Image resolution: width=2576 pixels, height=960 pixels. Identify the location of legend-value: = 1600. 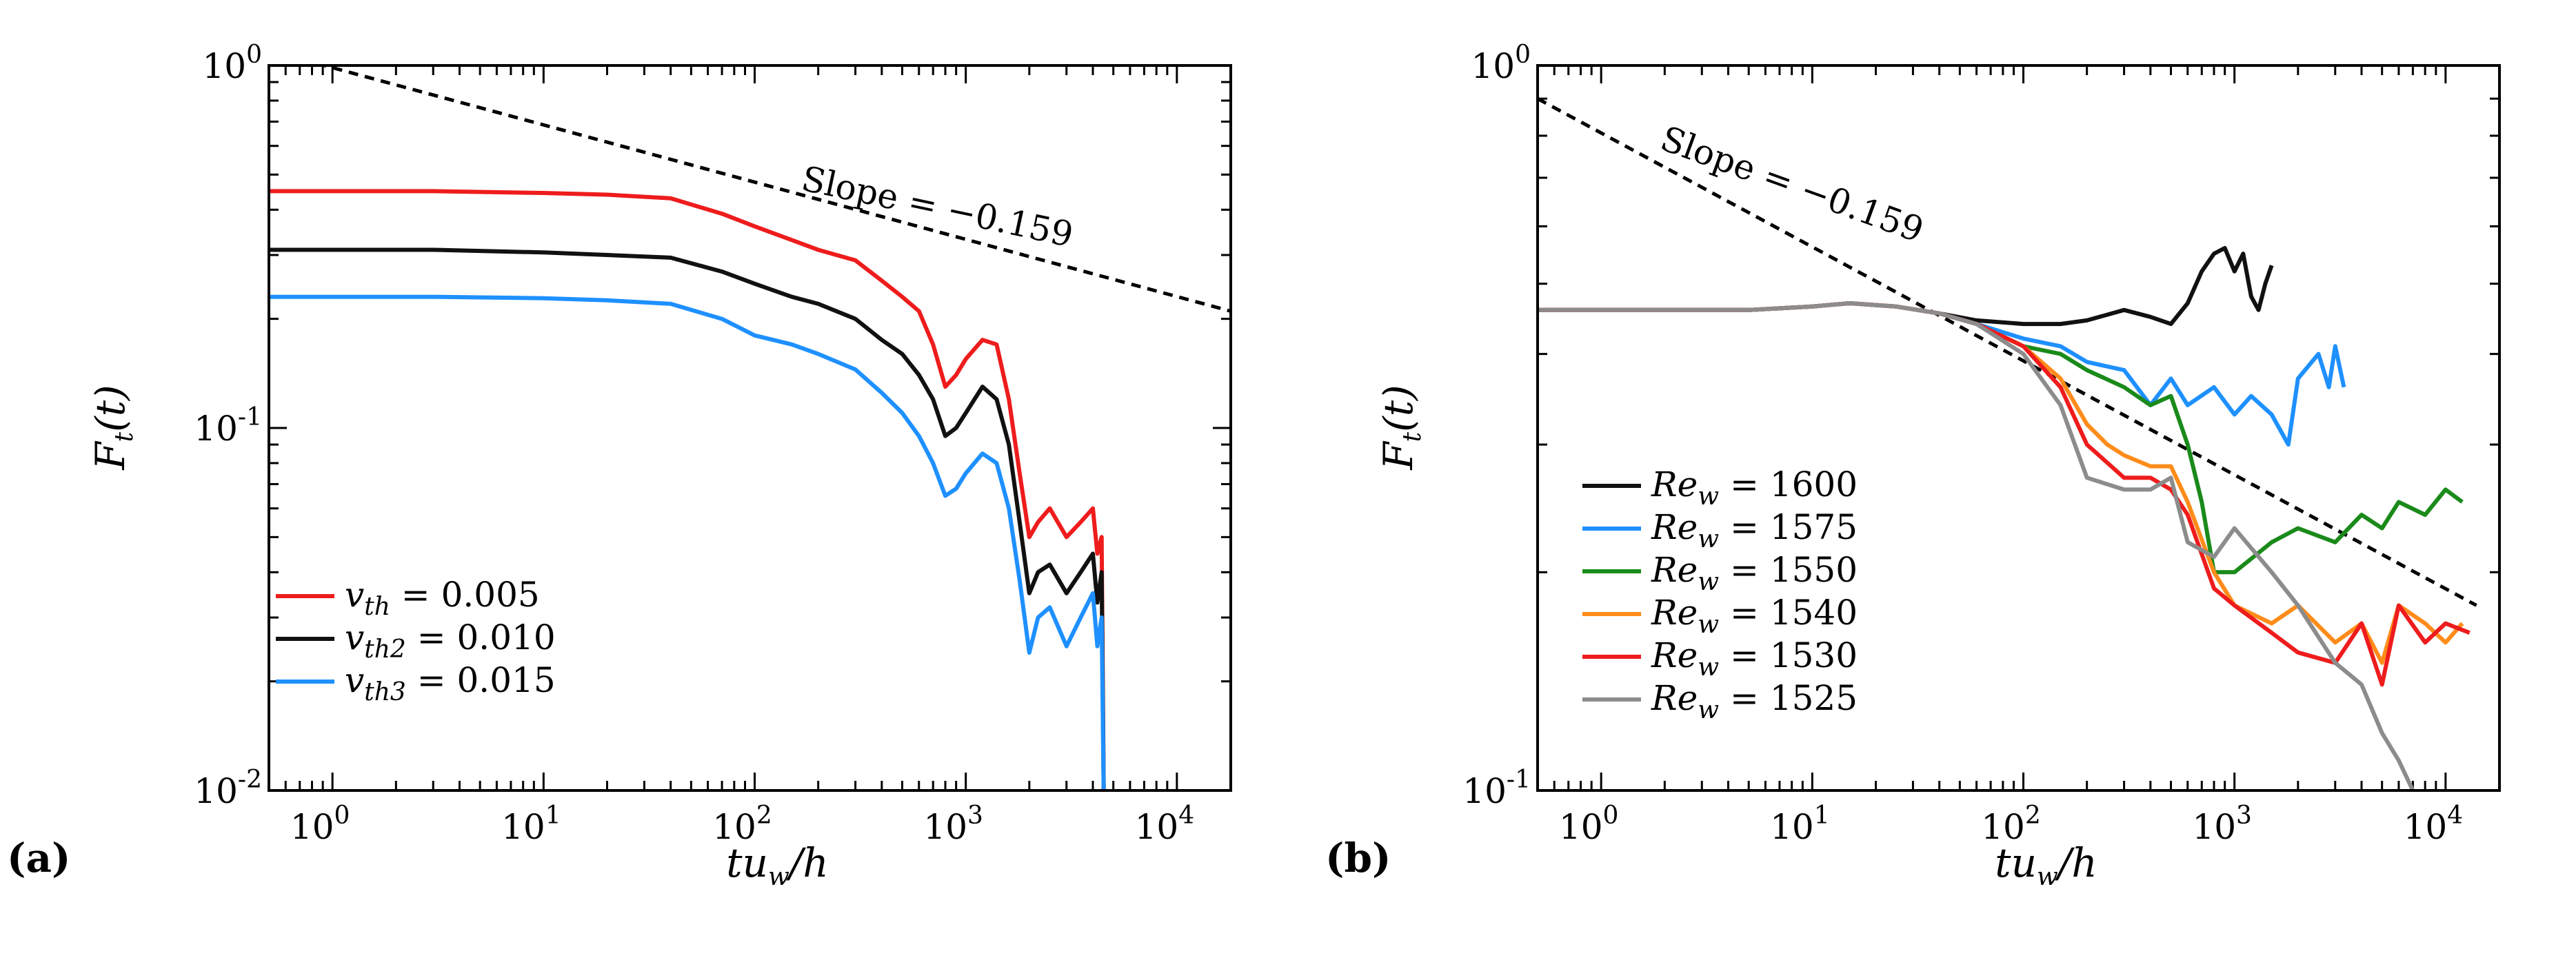
(1788, 484).